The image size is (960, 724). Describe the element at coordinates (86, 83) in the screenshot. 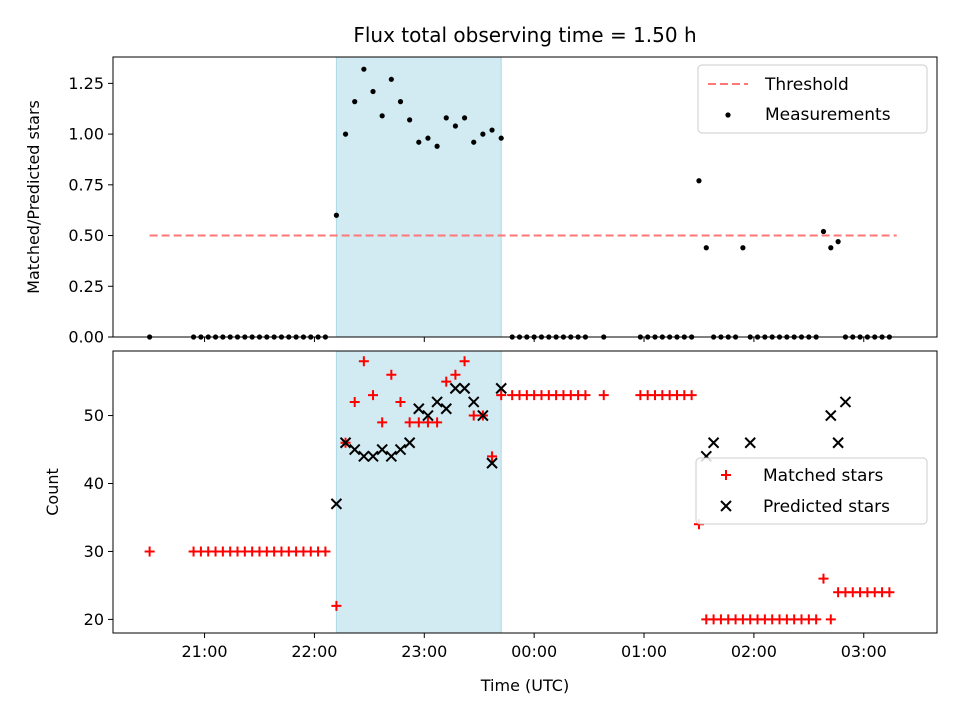

I see `y-tick-label: 1.25` at that location.